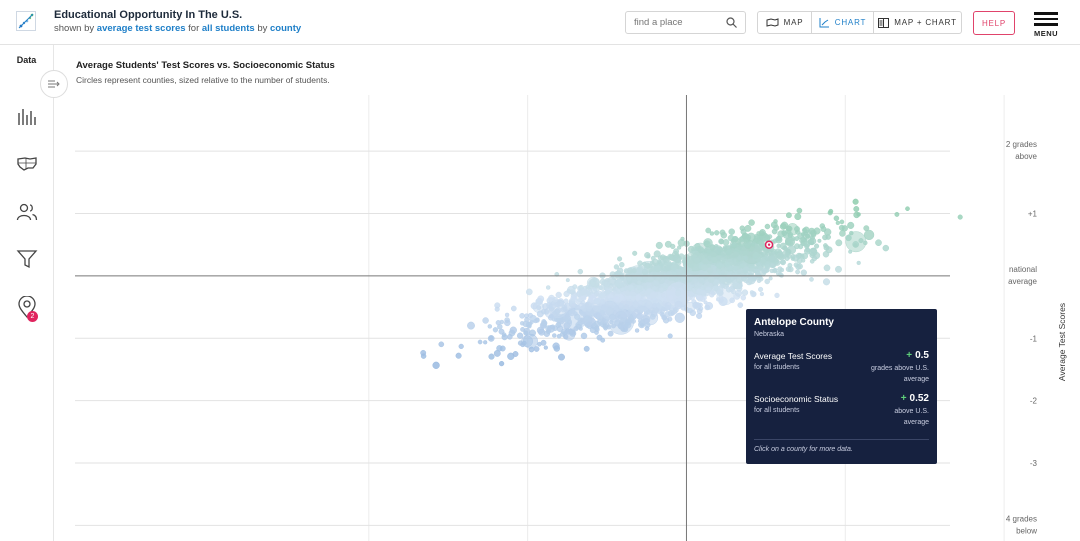 The image size is (1080, 541). What do you see at coordinates (785, 22) in the screenshot?
I see `view-map-button: MAP` at bounding box center [785, 22].